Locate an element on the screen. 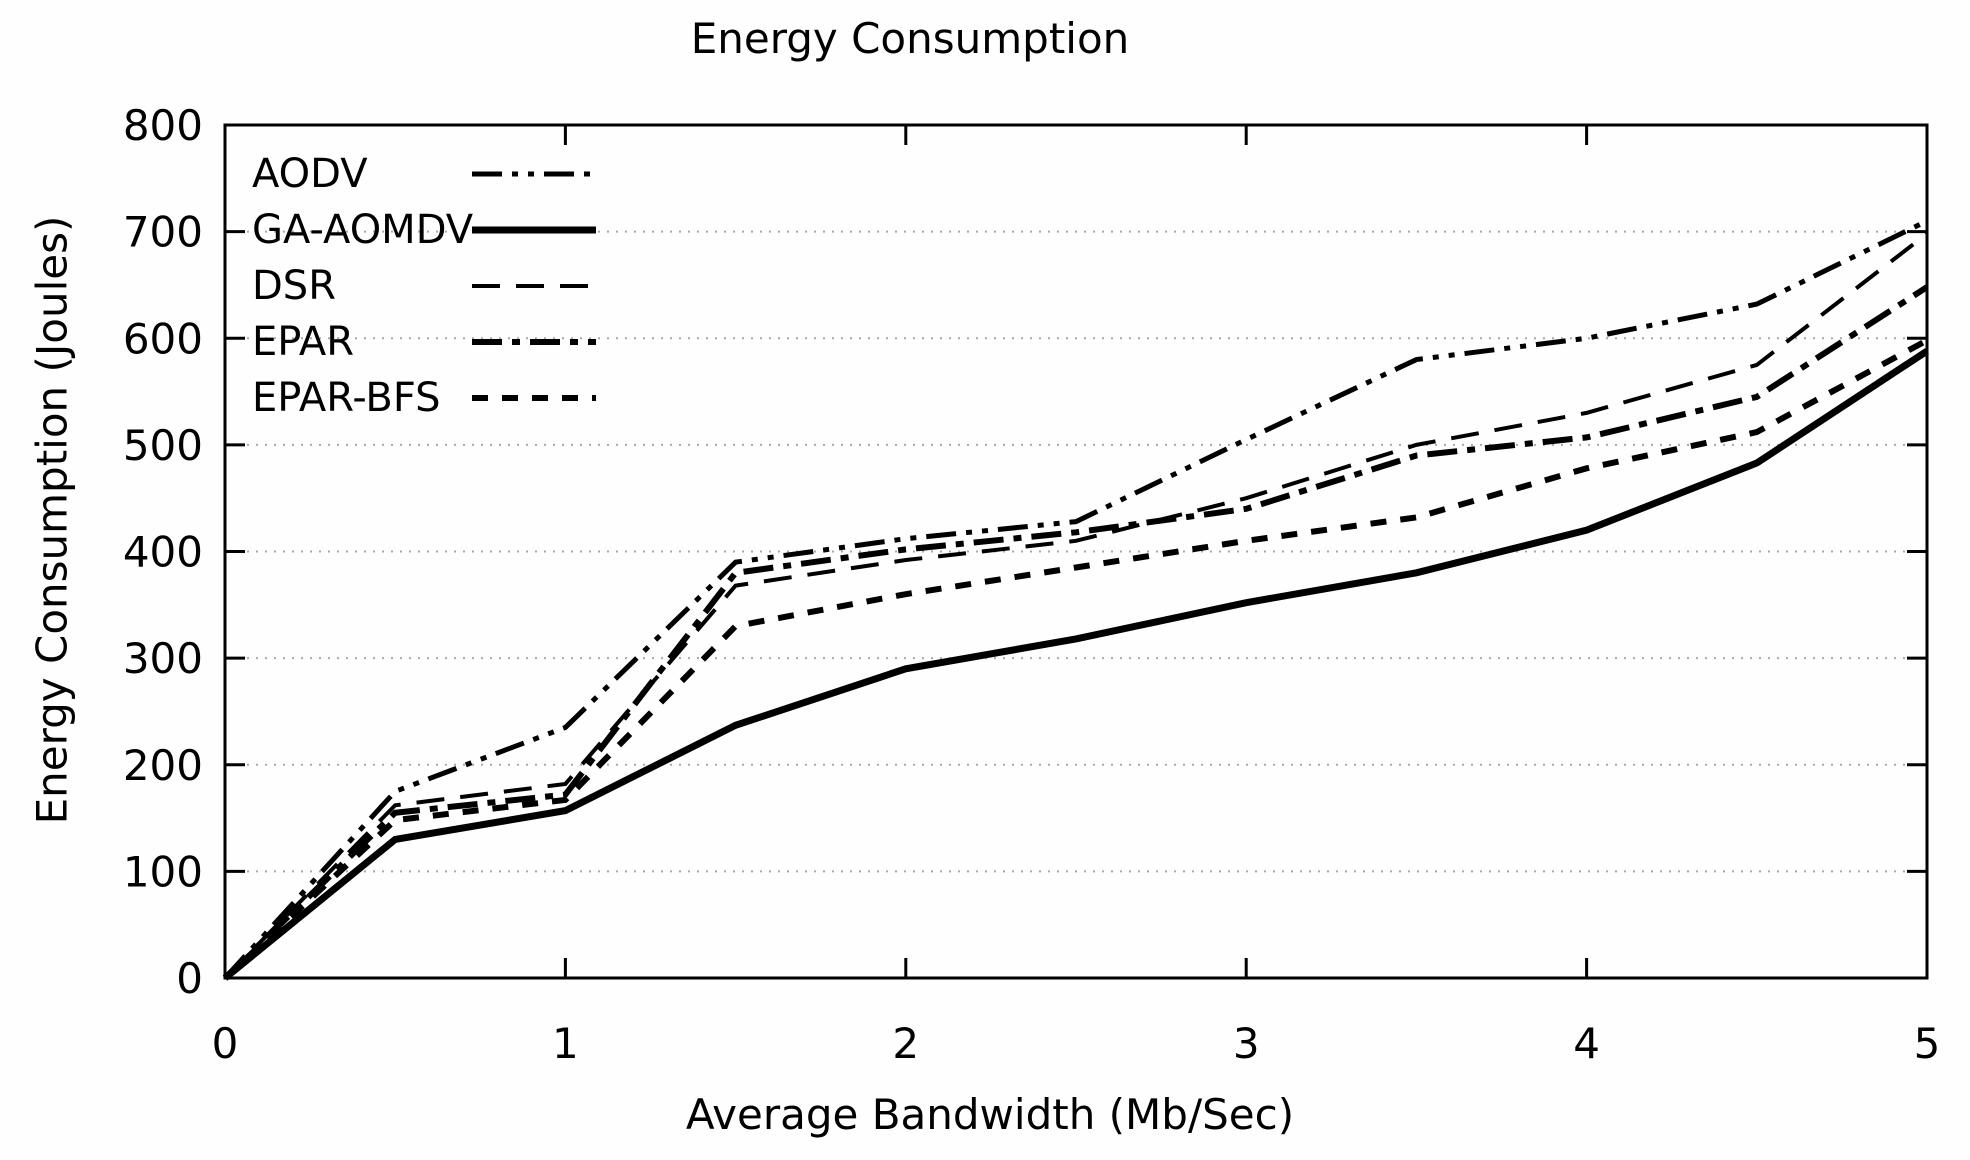 The image size is (1970, 1160). y-tick-label: 600 is located at coordinates (163, 338).